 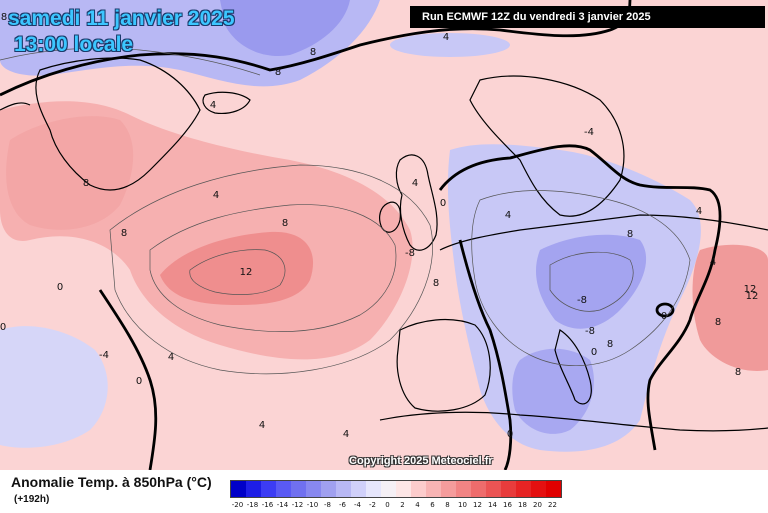 I want to click on colorbar-tick-label: 2, so click(x=402, y=505).